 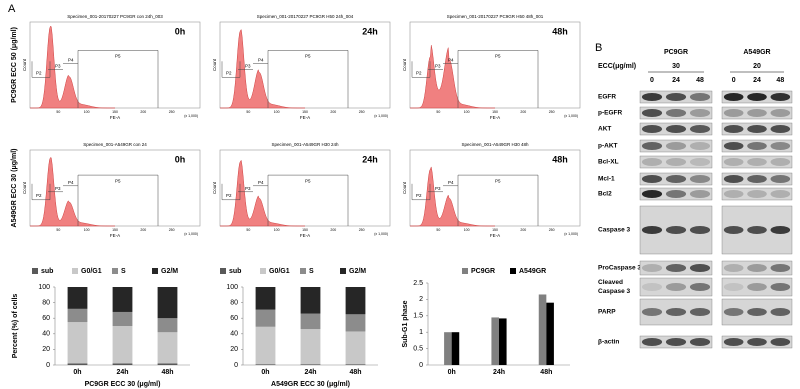 I want to click on legend-label: S, so click(x=123, y=271).